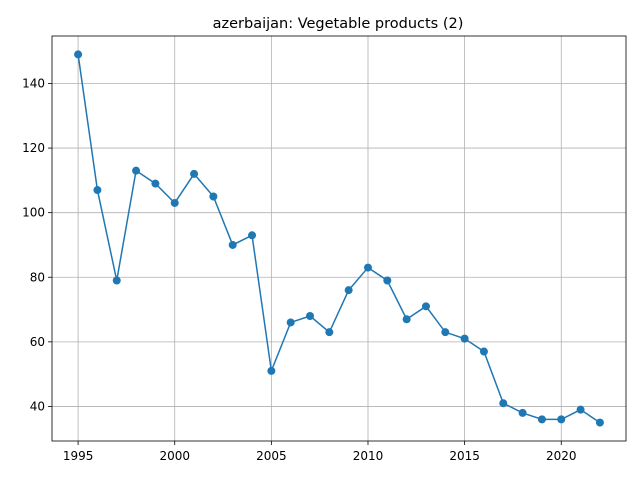 This screenshot has height=480, width=640. I want to click on x-tick: 2000, so click(174, 452).